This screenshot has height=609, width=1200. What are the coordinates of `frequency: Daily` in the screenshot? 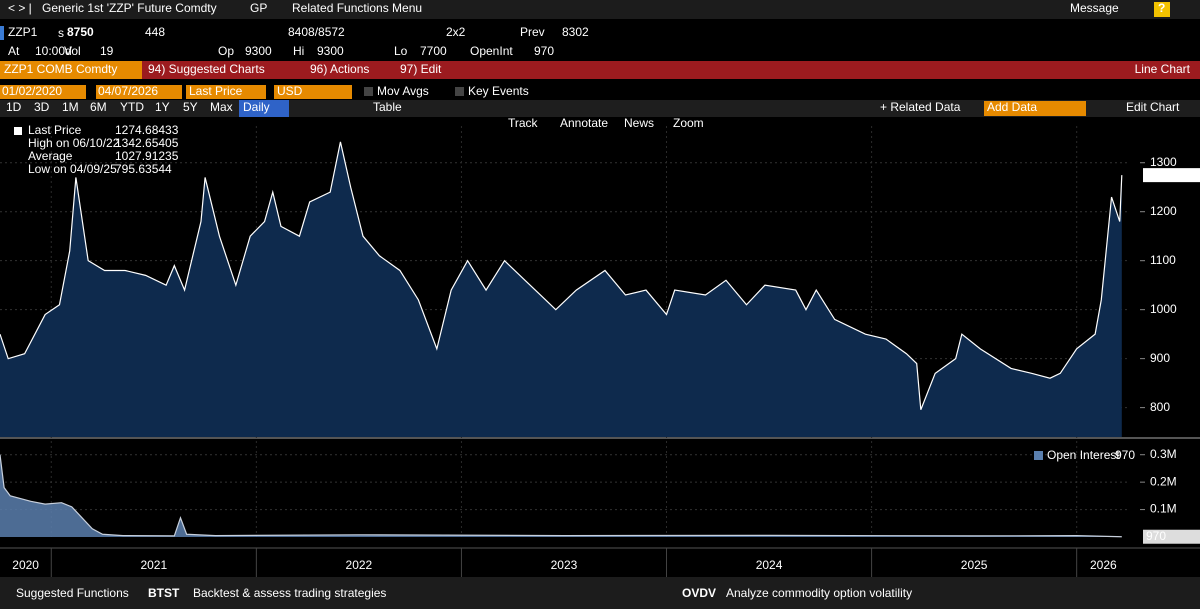 It's located at (256, 107).